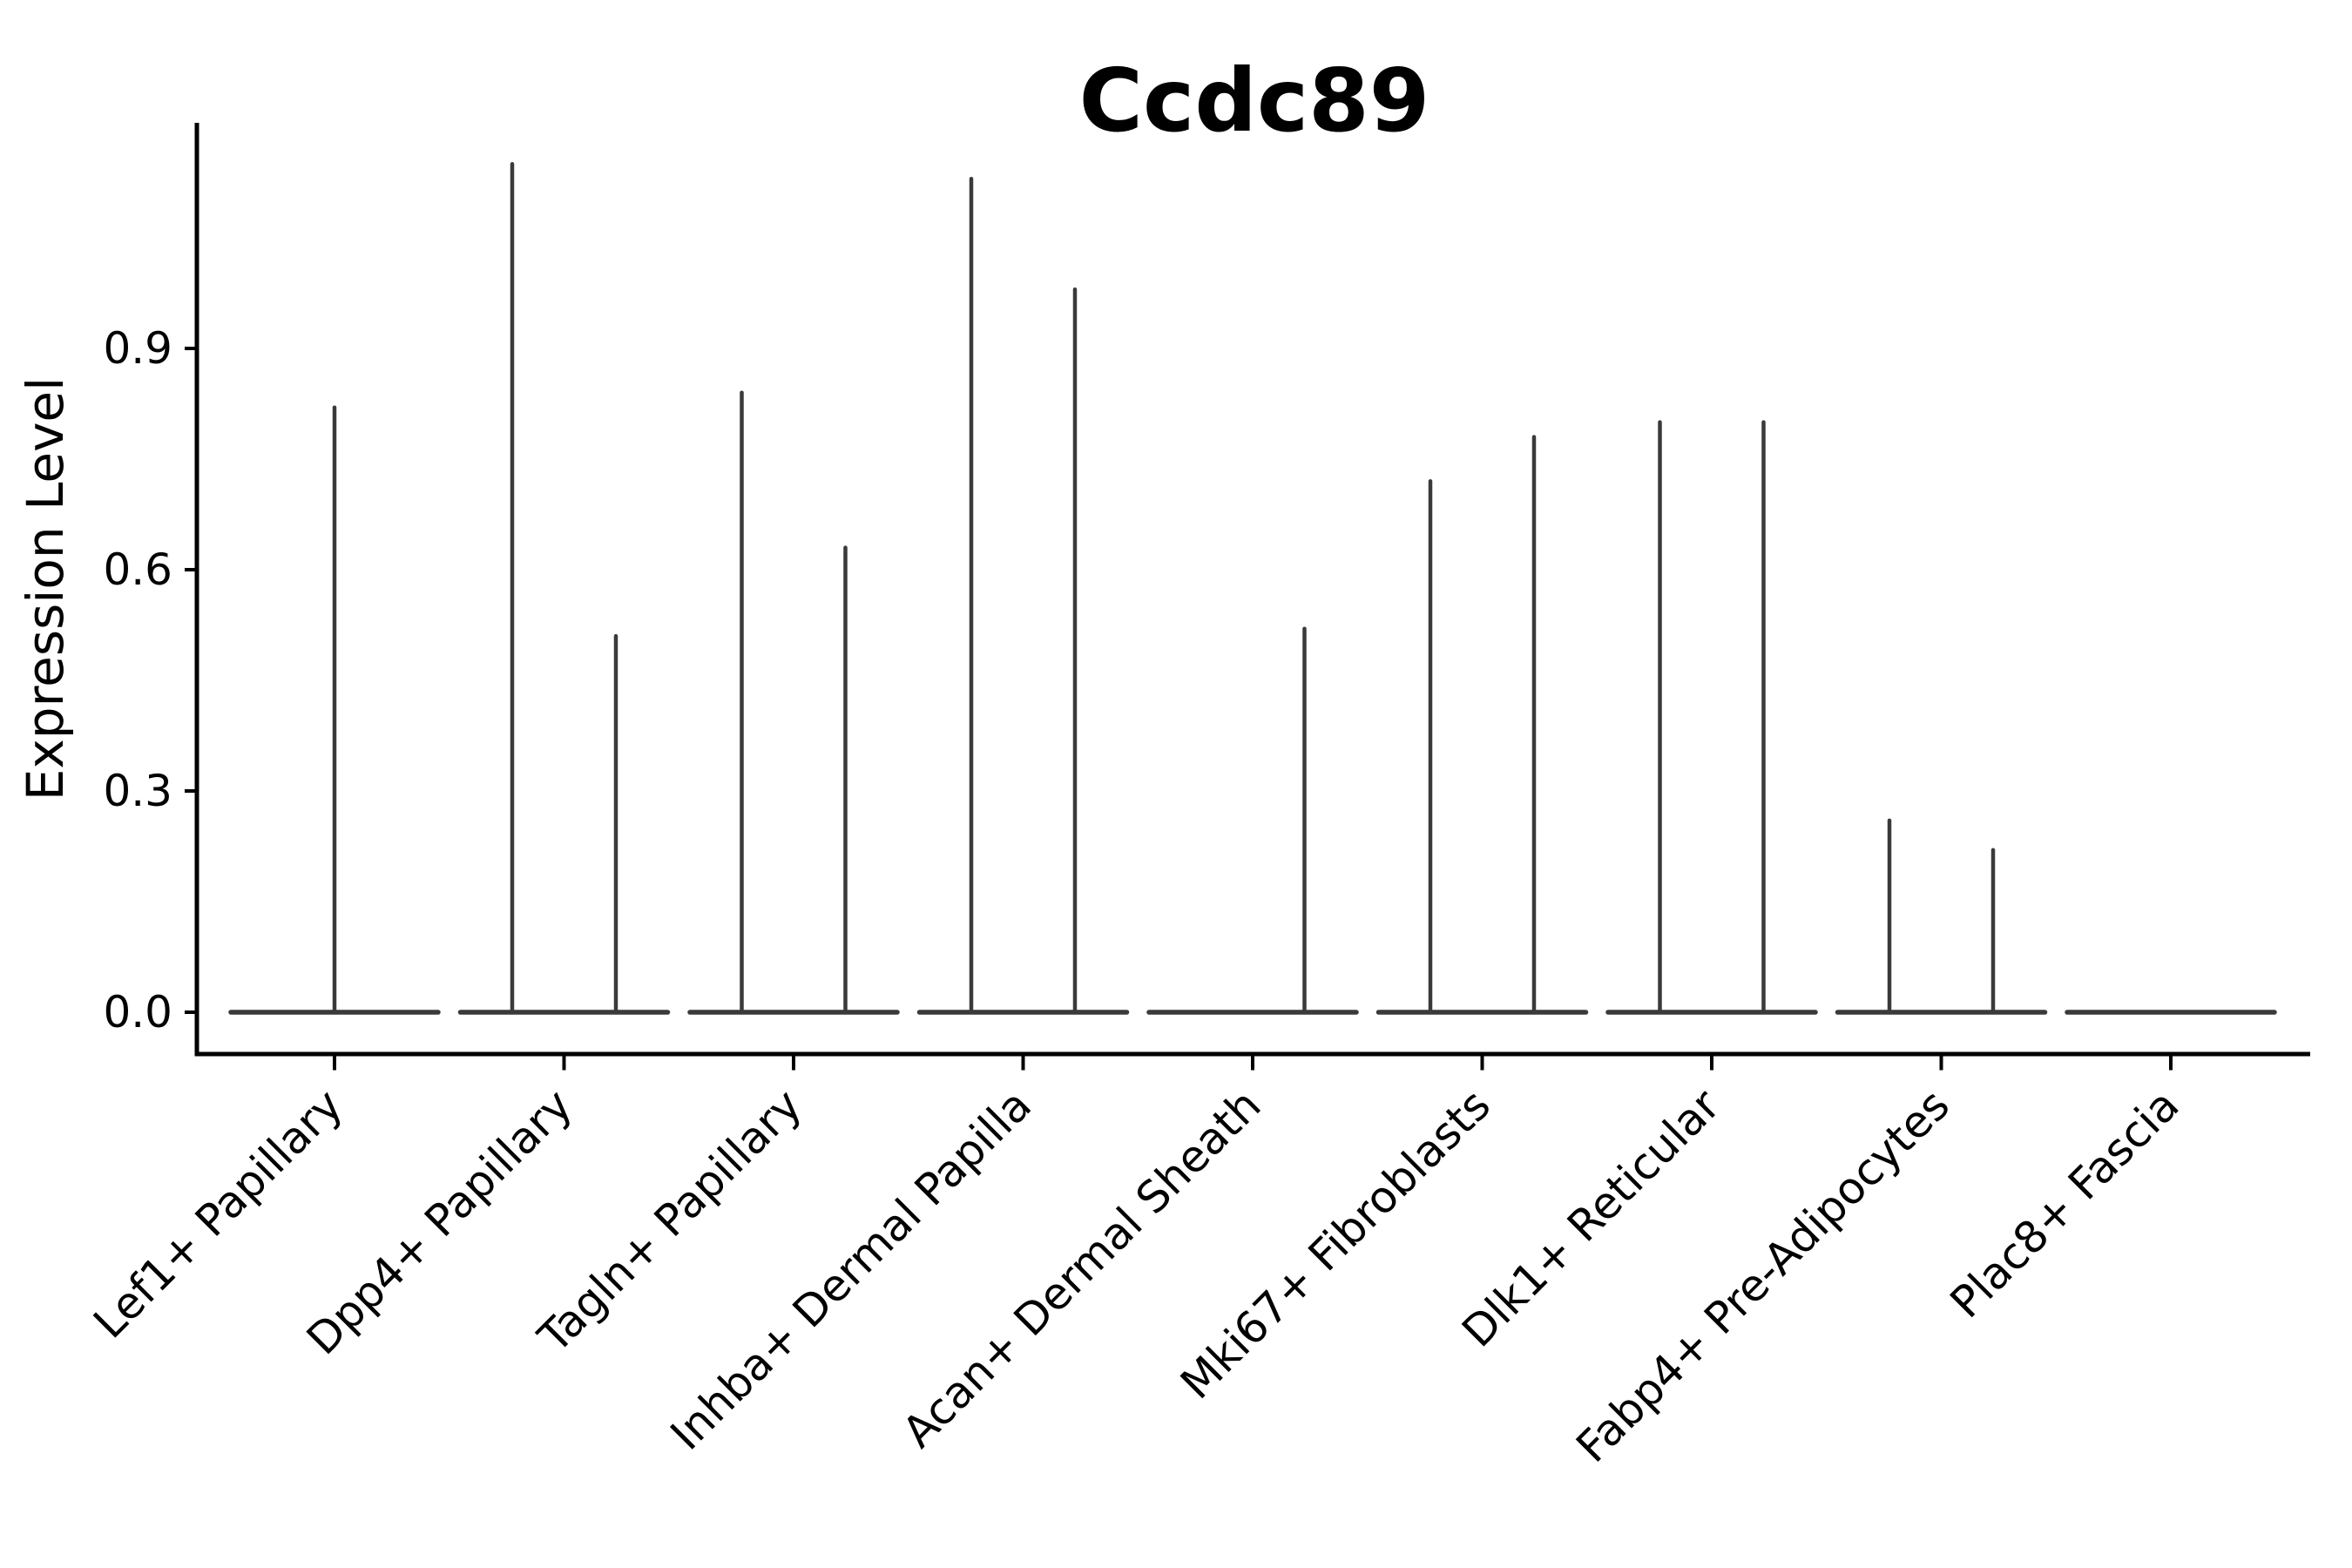 Image resolution: width=2352 pixels, height=1568 pixels. Describe the element at coordinates (45, 589) in the screenshot. I see `y-axis-label: Expression Level` at that location.